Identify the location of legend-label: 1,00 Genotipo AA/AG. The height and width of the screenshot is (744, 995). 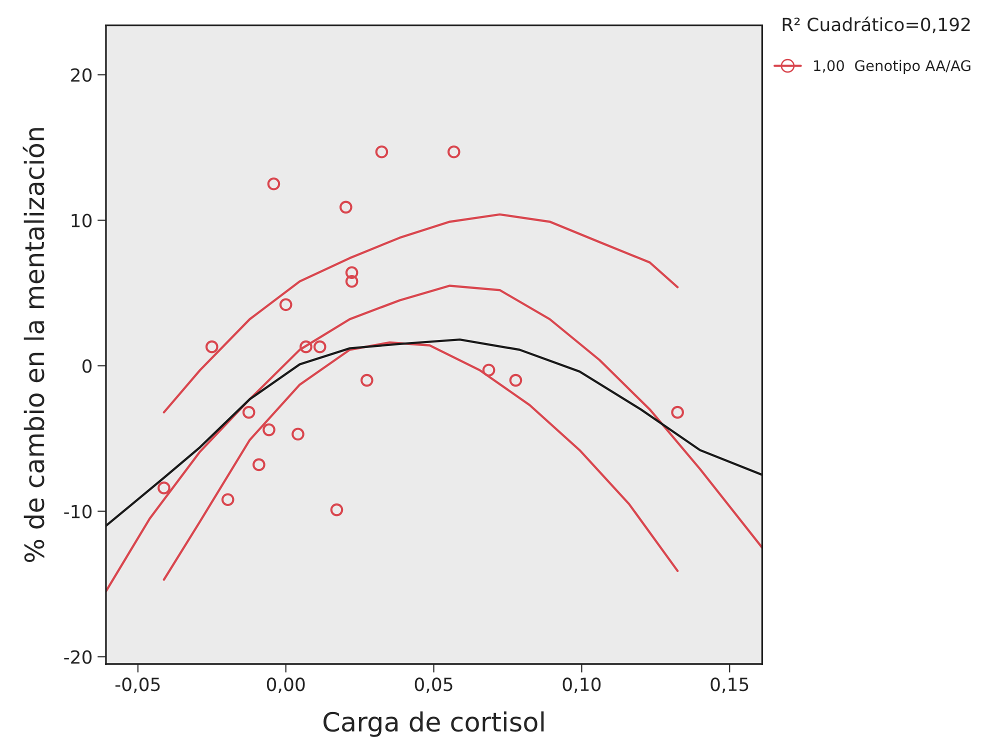
(892, 67).